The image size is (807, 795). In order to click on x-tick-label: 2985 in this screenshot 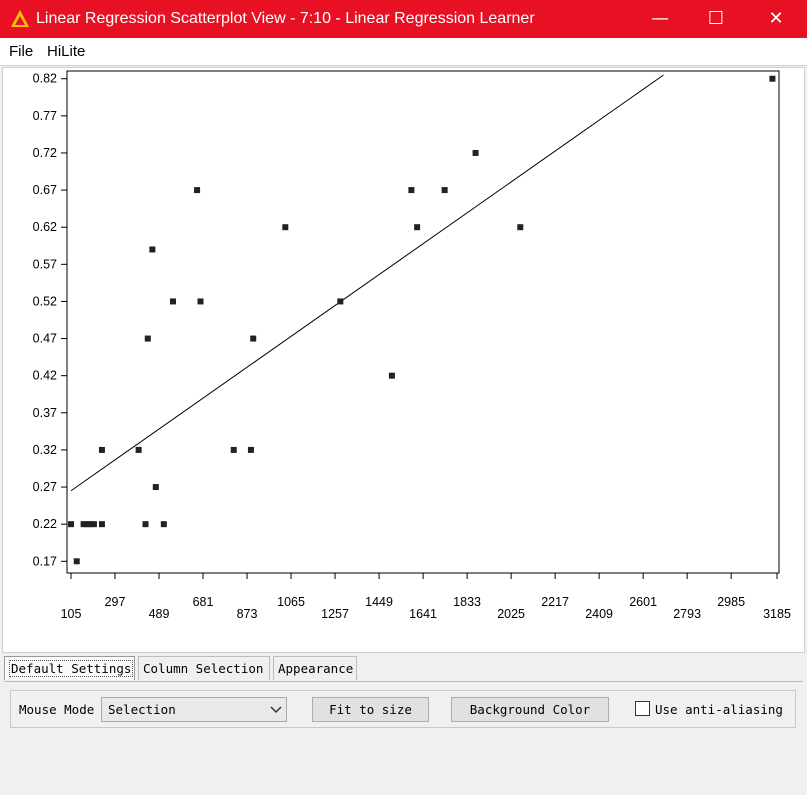, I will do `click(731, 602)`.